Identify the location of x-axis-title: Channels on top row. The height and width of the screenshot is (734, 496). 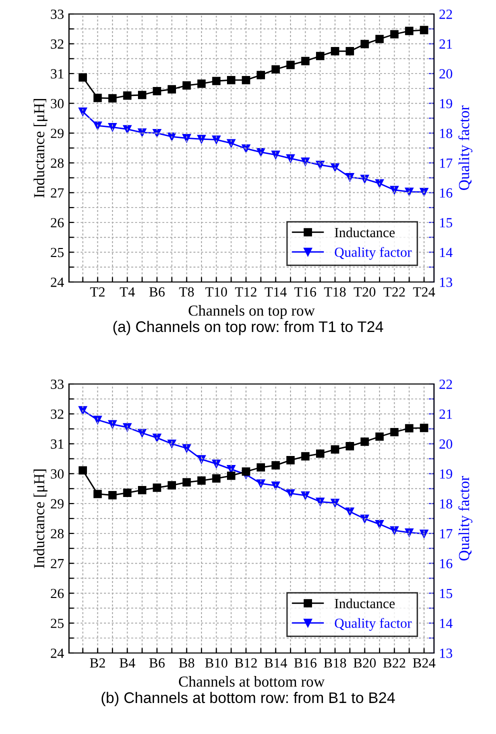
(251, 312).